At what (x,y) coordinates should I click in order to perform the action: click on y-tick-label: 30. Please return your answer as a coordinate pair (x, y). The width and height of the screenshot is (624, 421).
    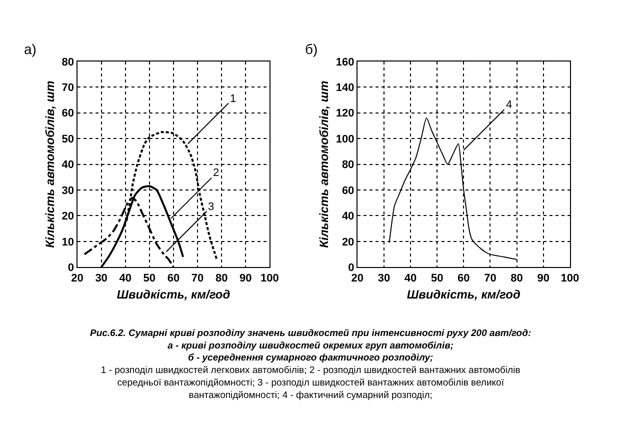
    Looking at the image, I should click on (68, 190).